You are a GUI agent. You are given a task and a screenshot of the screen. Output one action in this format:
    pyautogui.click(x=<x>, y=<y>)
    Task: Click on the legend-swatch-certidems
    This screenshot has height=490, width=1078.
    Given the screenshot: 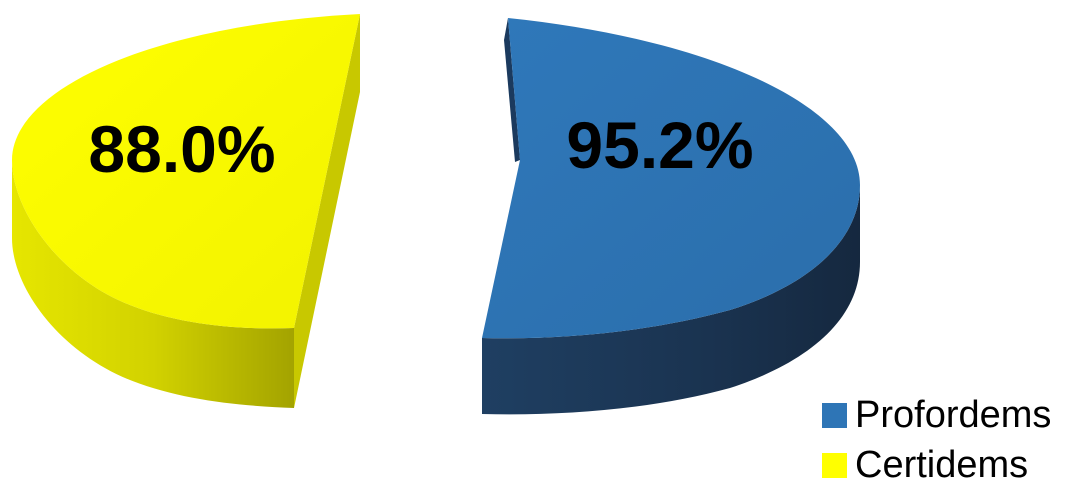 What is the action you would take?
    pyautogui.click(x=834, y=465)
    